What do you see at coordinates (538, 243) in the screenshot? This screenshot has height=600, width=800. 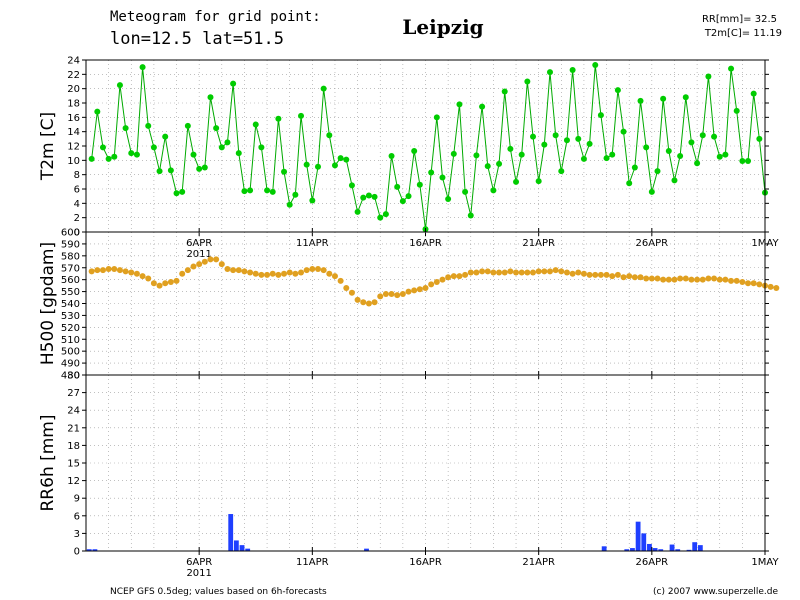 I see `x-date-label: 21APR` at bounding box center [538, 243].